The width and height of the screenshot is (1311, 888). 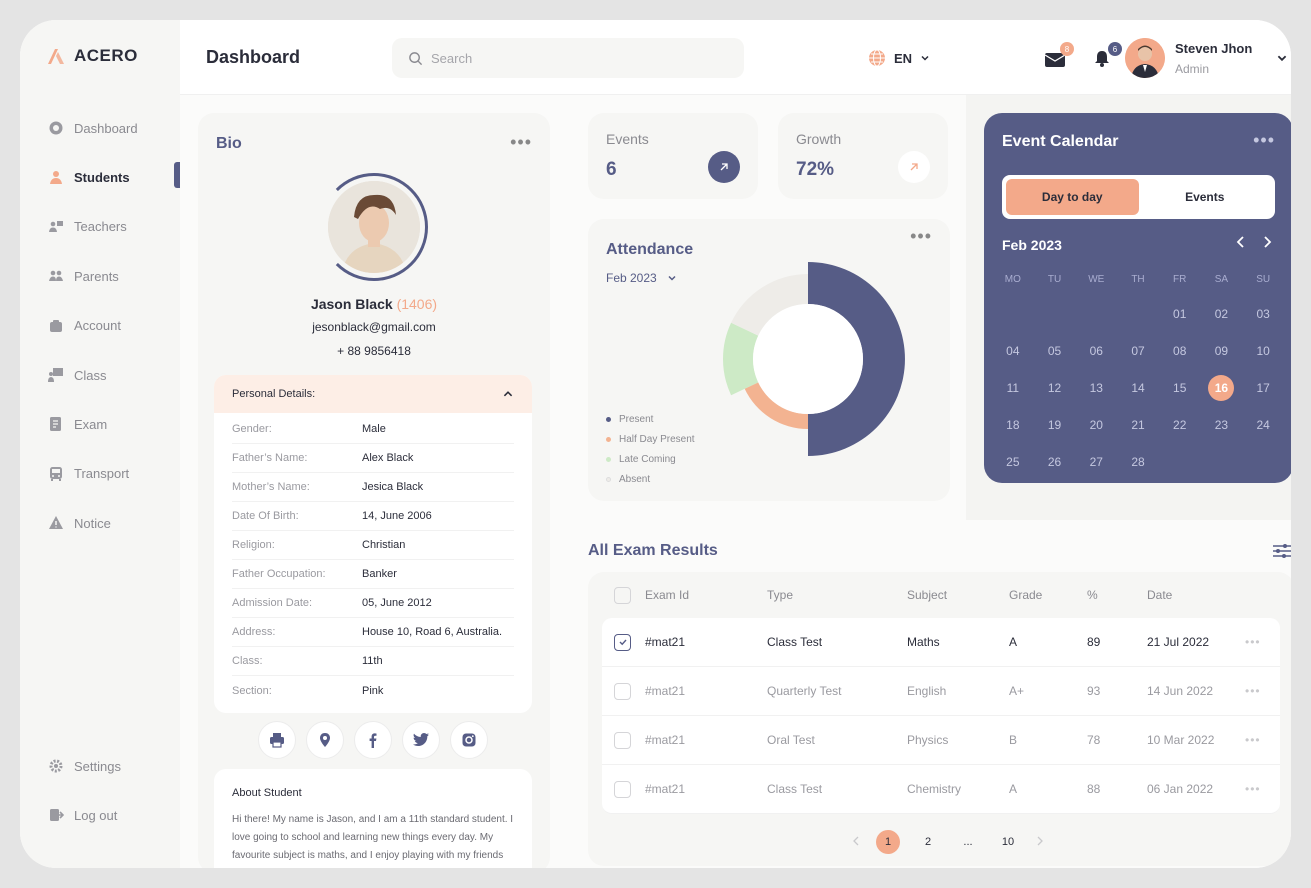 What do you see at coordinates (1060, 141) in the screenshot?
I see `calendar-title: Event Calendar` at bounding box center [1060, 141].